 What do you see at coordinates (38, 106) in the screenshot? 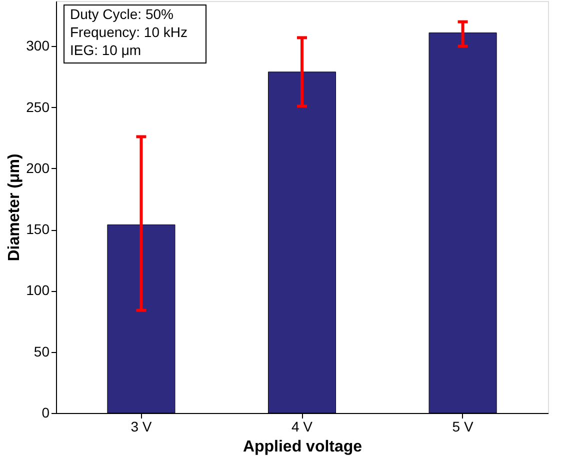
I see `y-tick-label: 250` at bounding box center [38, 106].